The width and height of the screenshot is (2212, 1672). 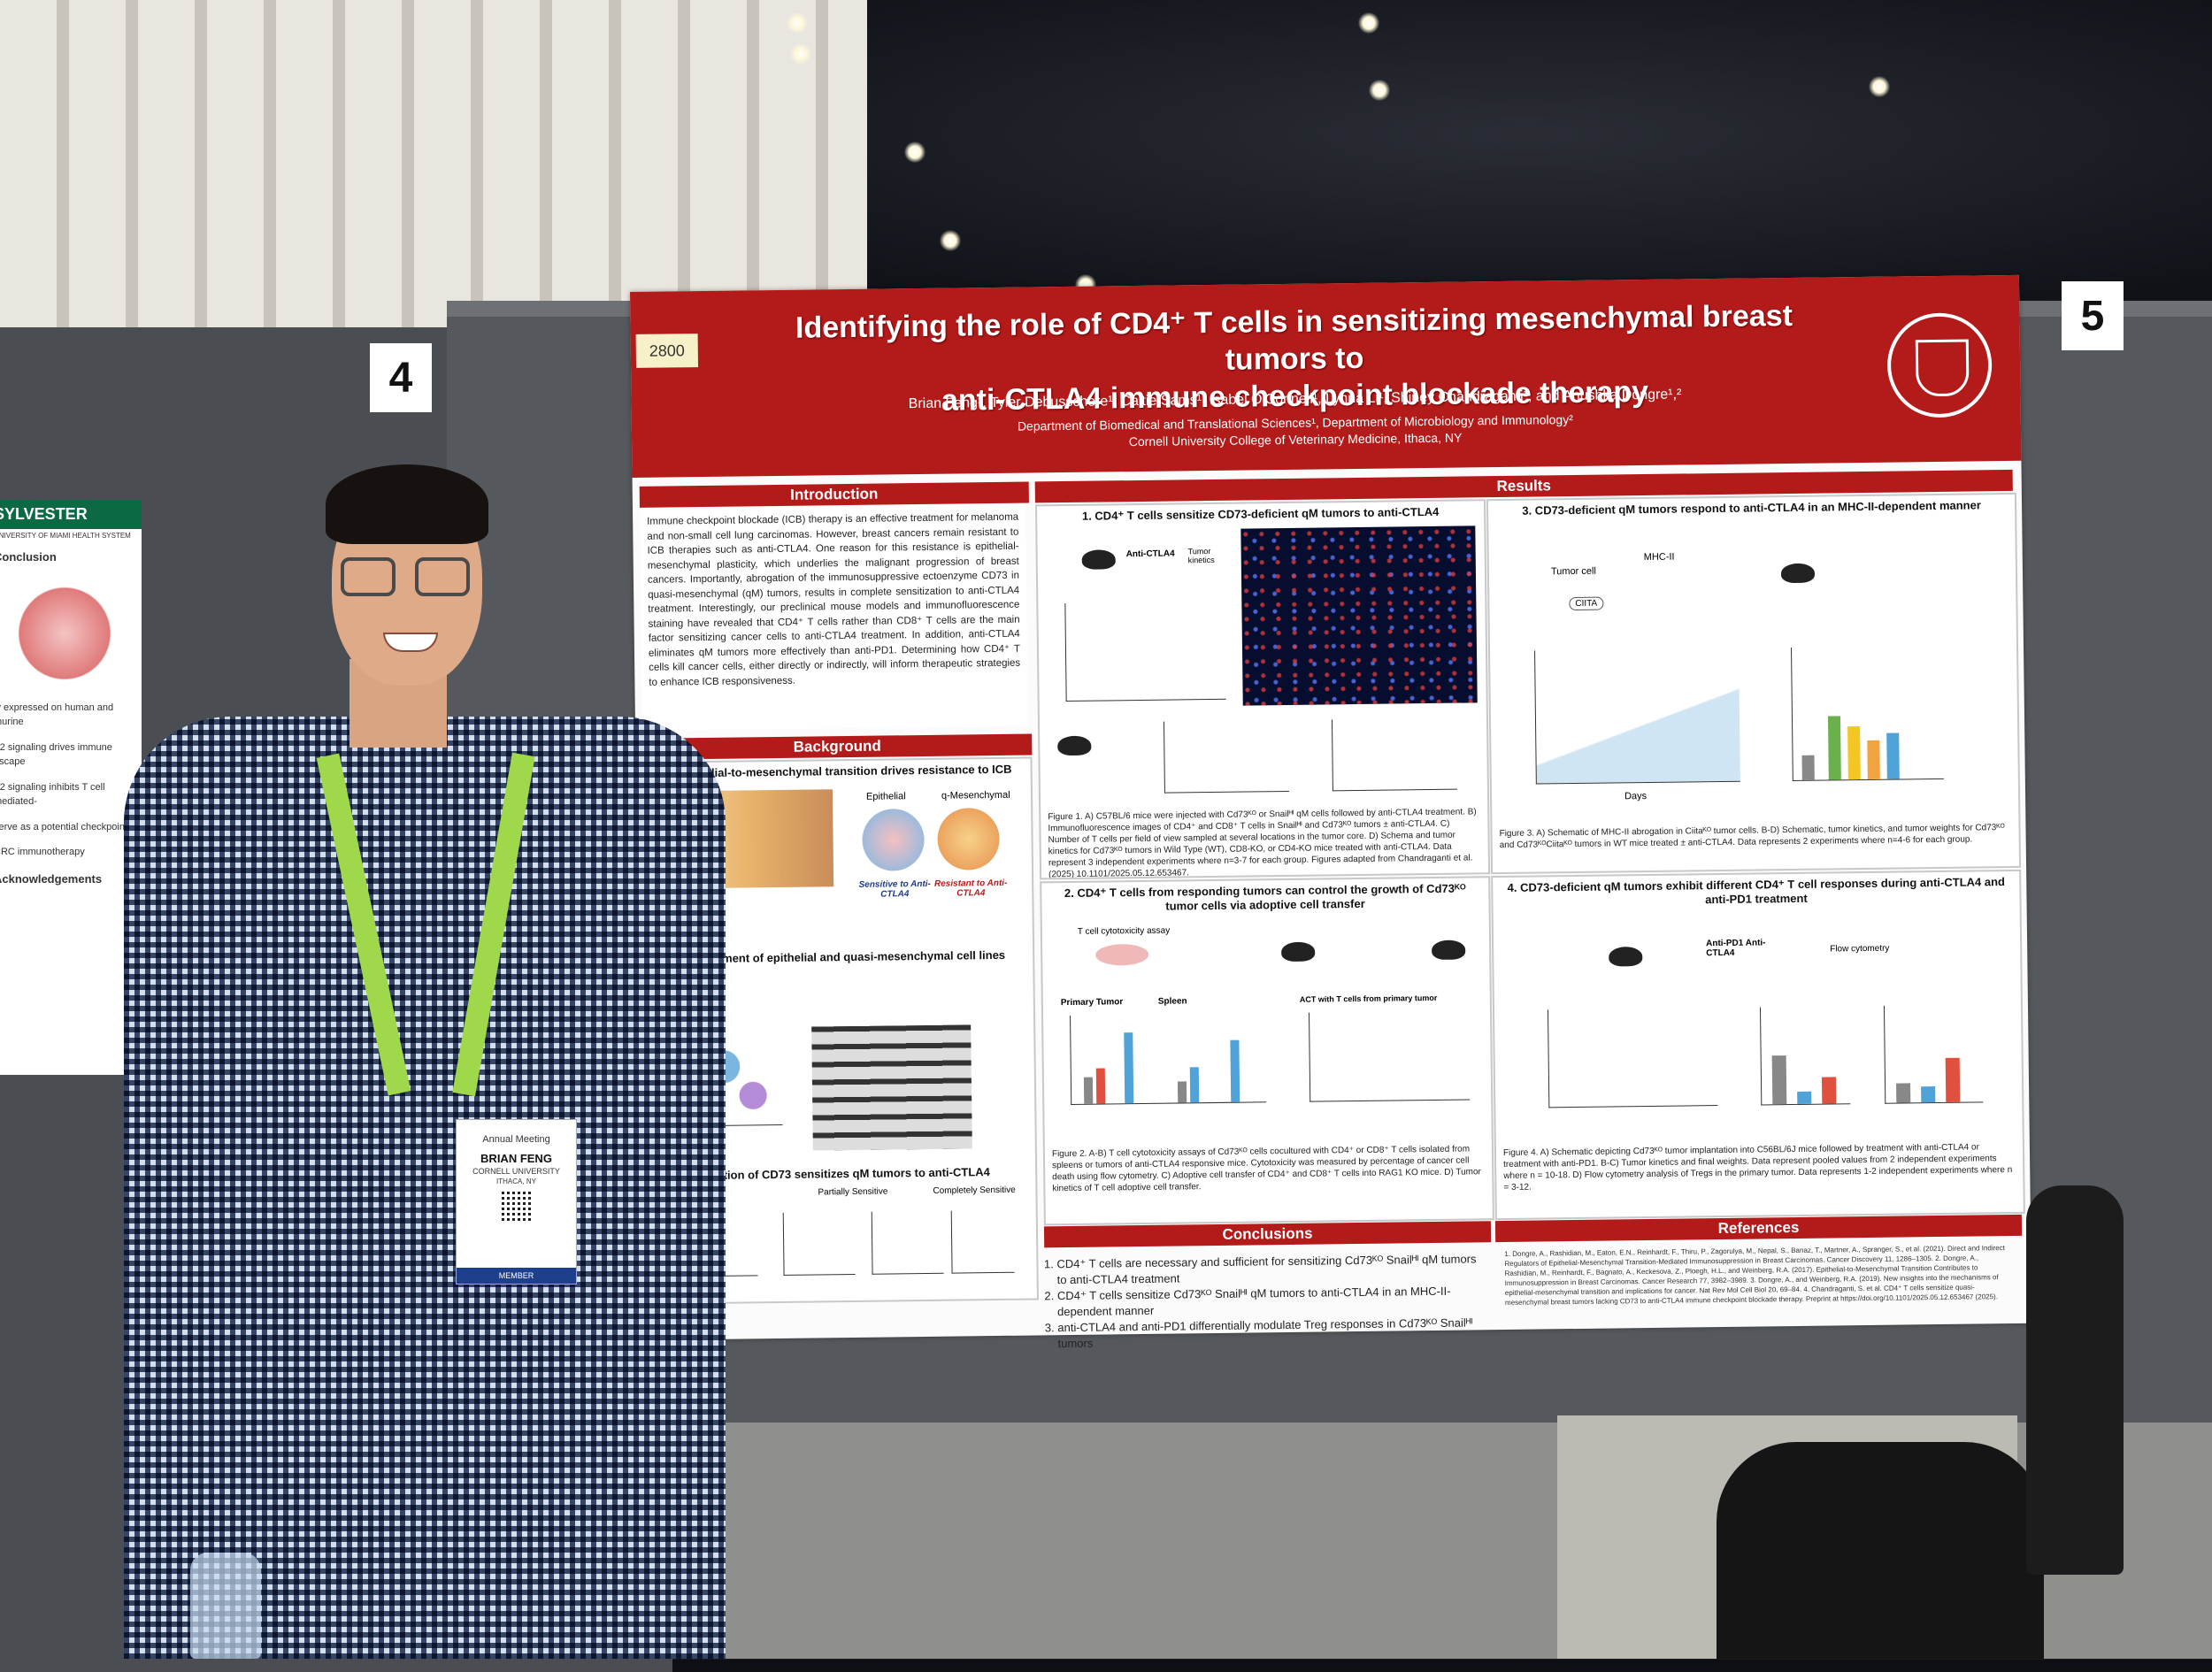 What do you see at coordinates (1736, 948) in the screenshot?
I see `treatment-arms-label: Anti-PD1 Anti-CTLA4` at bounding box center [1736, 948].